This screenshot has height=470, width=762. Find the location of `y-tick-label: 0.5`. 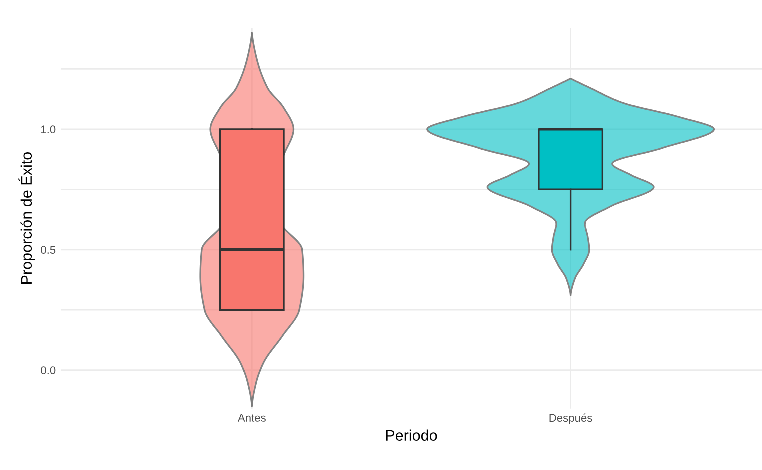

y-tick-label: 0.5 is located at coordinates (48, 250).